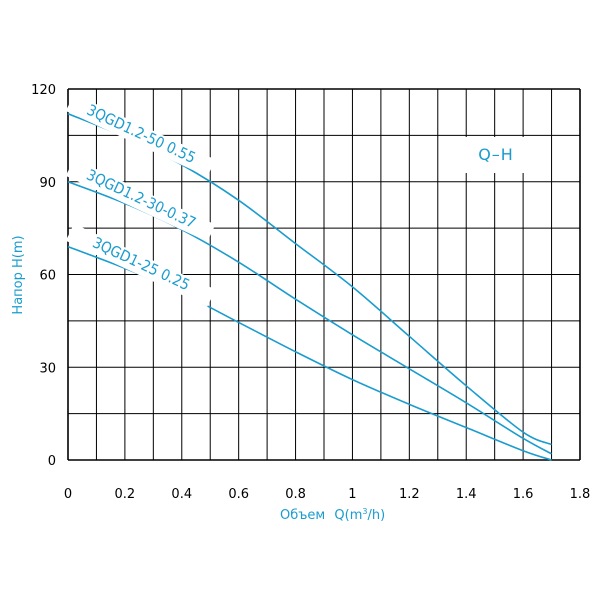 Image resolution: width=600 pixels, height=600 pixels. Describe the element at coordinates (68, 494) in the screenshot. I see `x-tick-label: 0` at that location.